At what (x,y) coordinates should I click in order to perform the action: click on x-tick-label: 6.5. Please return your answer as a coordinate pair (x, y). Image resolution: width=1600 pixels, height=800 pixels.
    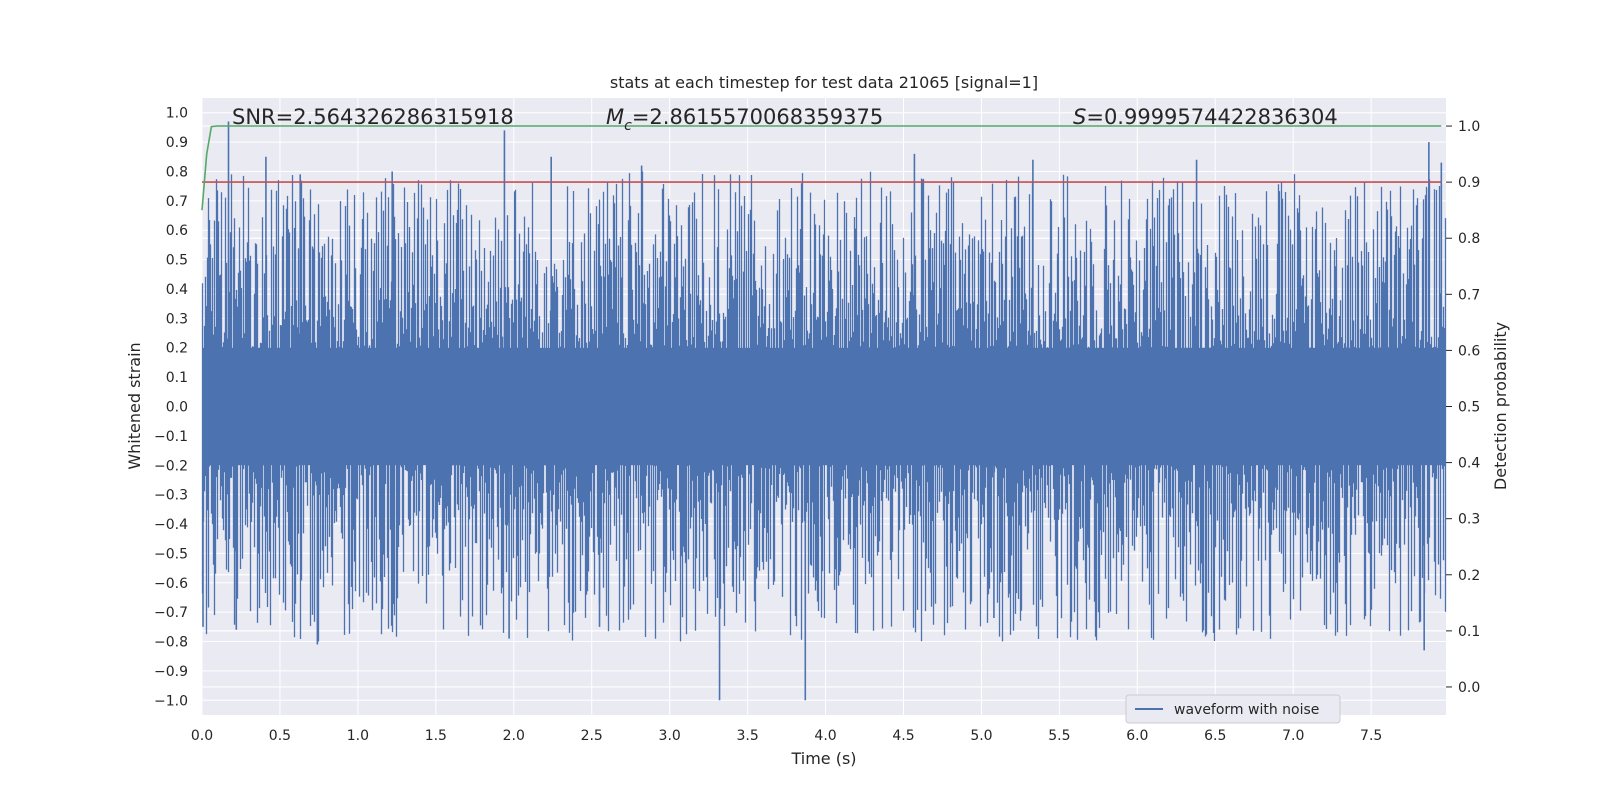
    Looking at the image, I should click on (1215, 736).